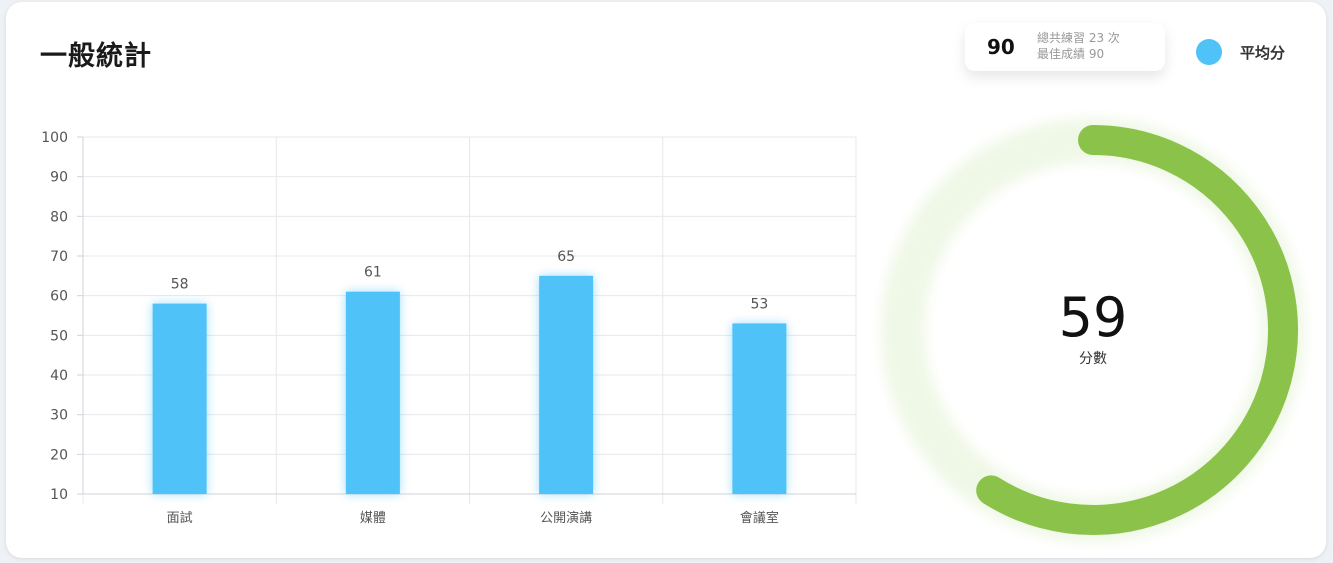 Image resolution: width=1333 pixels, height=563 pixels. Describe the element at coordinates (59, 297) in the screenshot. I see `y-tick-label: 60` at that location.